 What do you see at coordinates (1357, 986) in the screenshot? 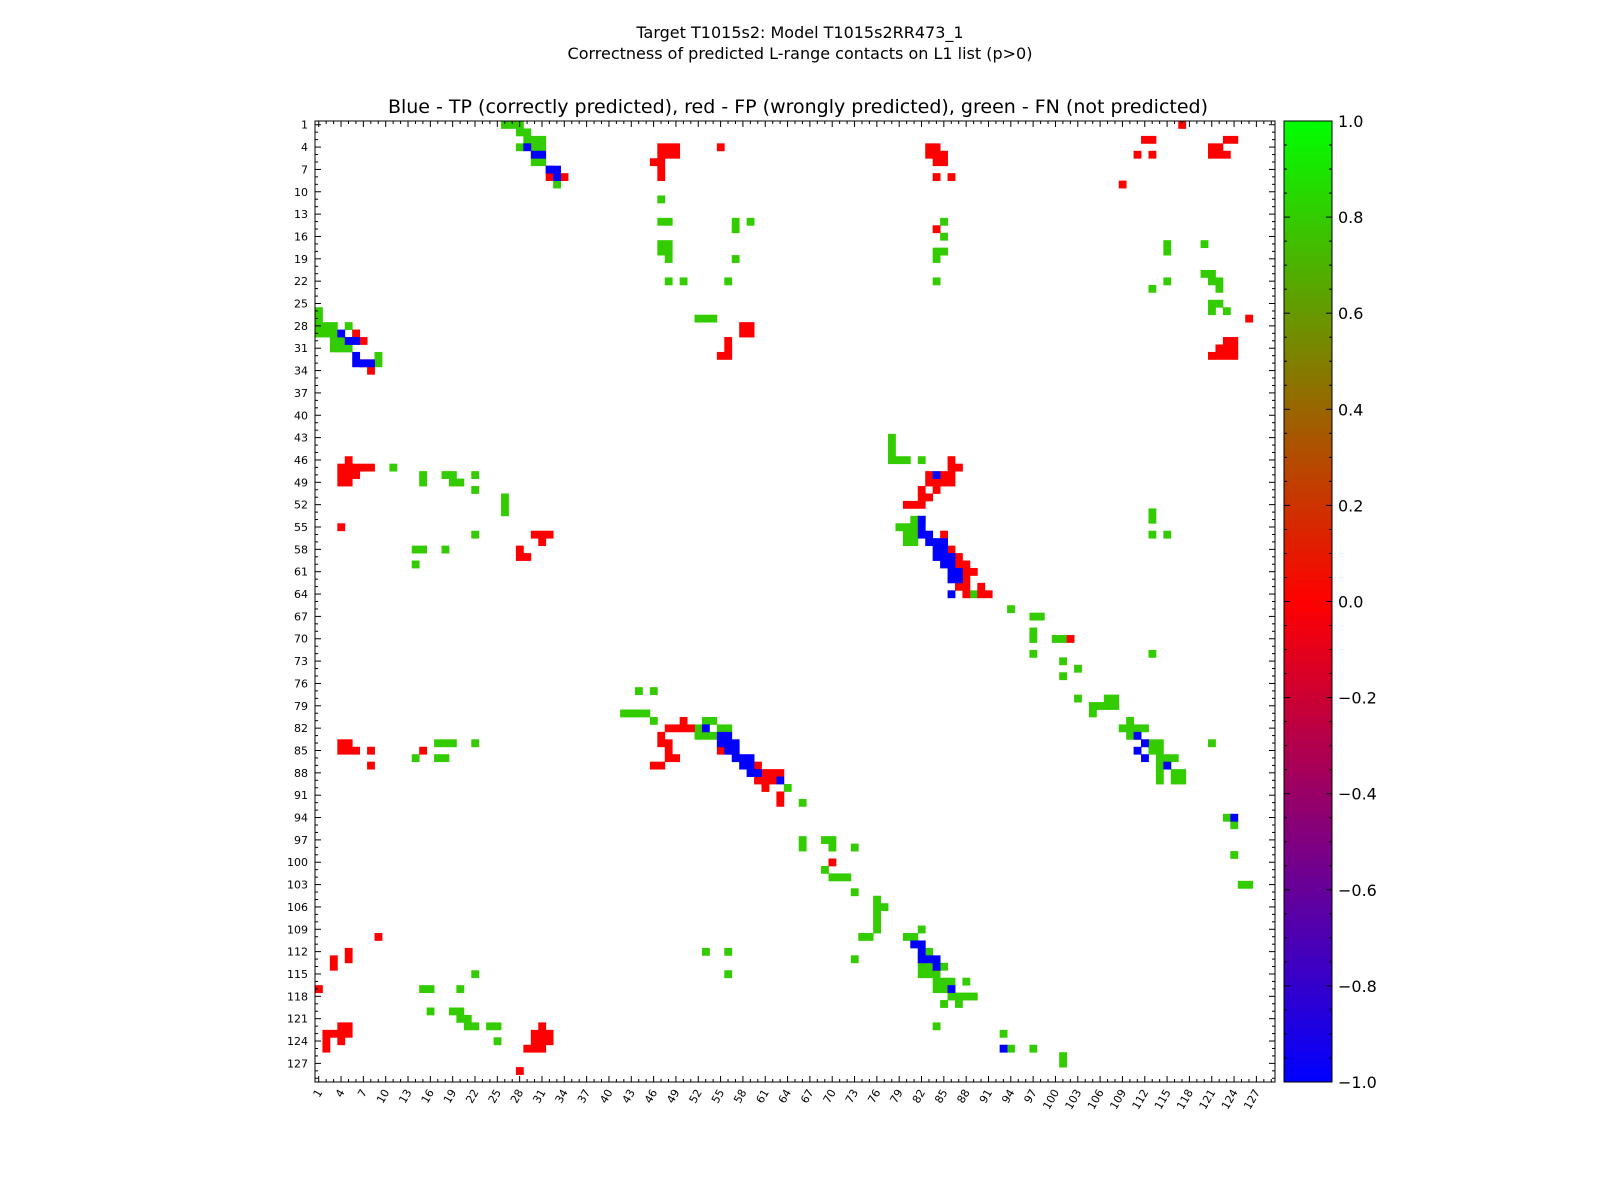
I see `colorbar-label: −0.8` at bounding box center [1357, 986].